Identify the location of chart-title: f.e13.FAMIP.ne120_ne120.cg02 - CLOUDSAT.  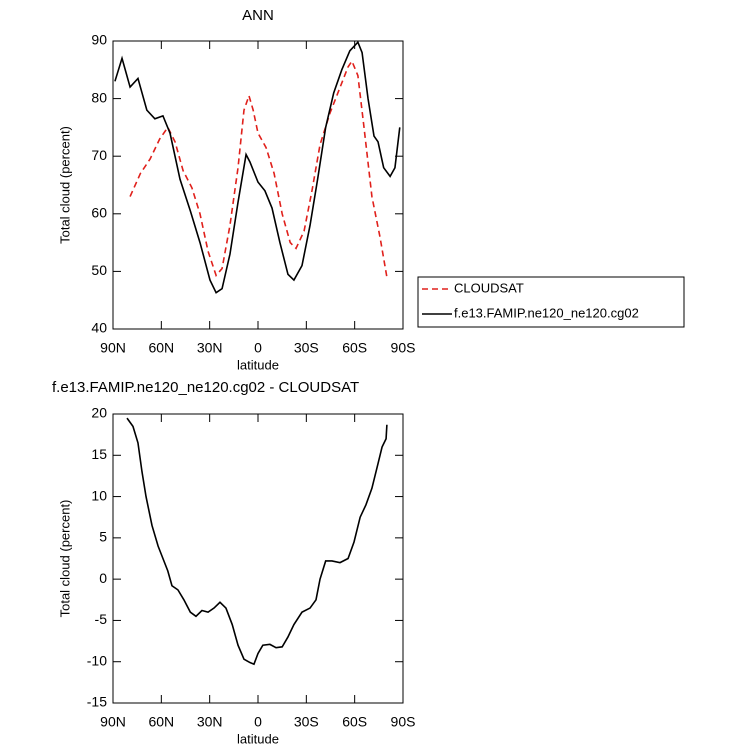
(205, 387).